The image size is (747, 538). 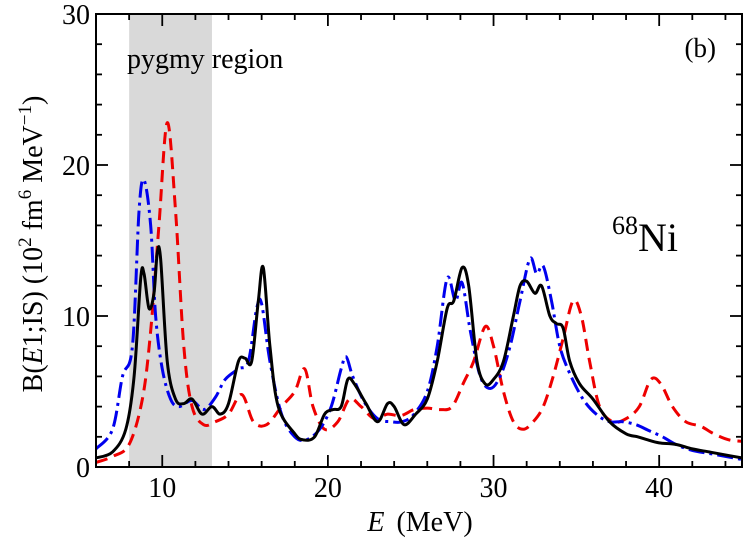 I want to click on y-label-suffix: 1;IS) (10, so click(x=33, y=297).